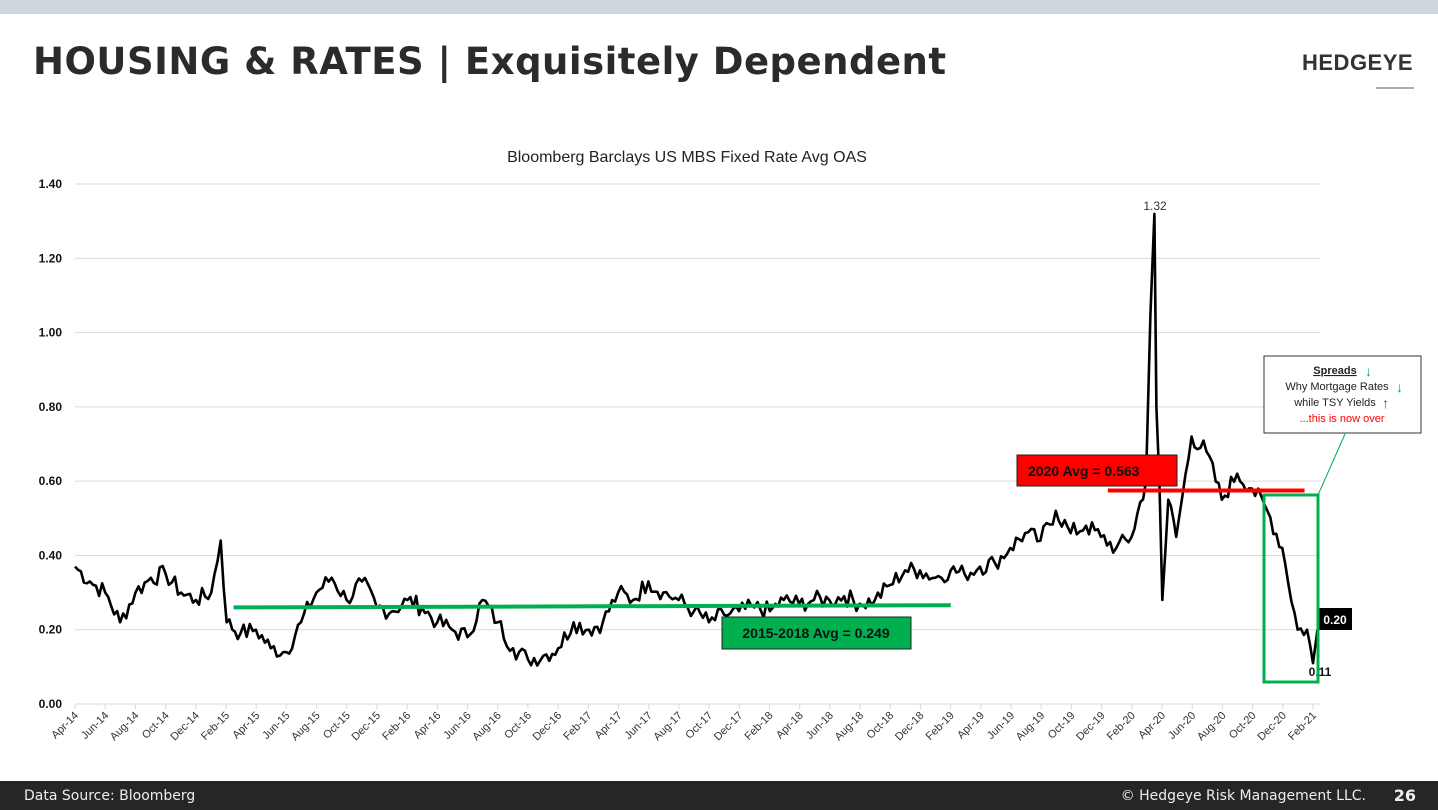 This screenshot has width=1438, height=810. I want to click on top-bar, so click(719, 7).